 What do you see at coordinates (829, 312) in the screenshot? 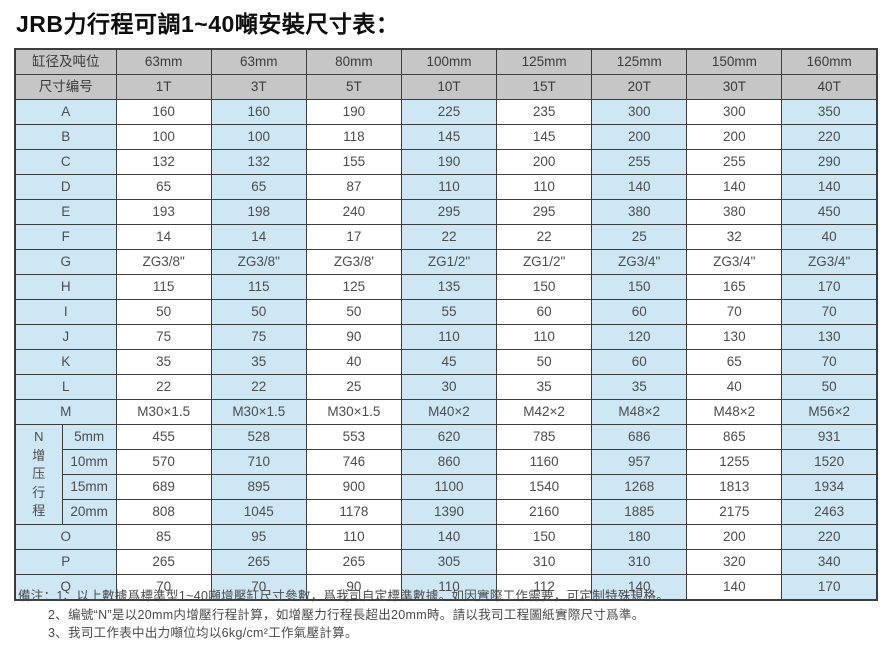
I see `cell-I-7: 70` at bounding box center [829, 312].